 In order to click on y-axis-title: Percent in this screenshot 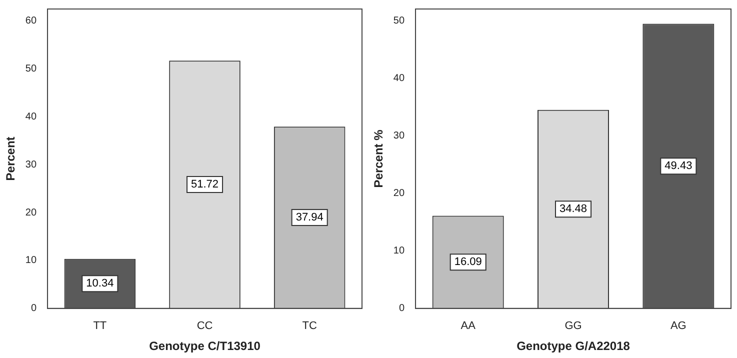, I will do `click(11, 158)`.